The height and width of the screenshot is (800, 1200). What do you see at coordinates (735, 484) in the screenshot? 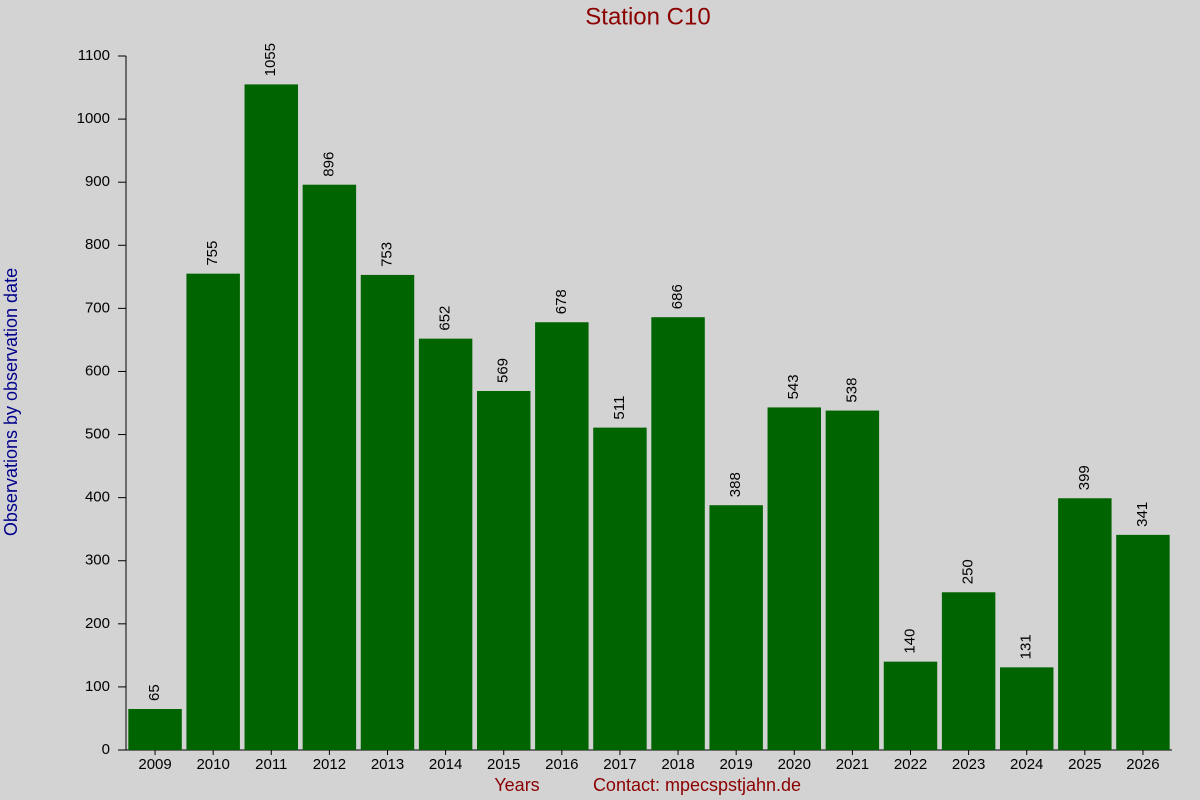
I see `value-label: 388` at bounding box center [735, 484].